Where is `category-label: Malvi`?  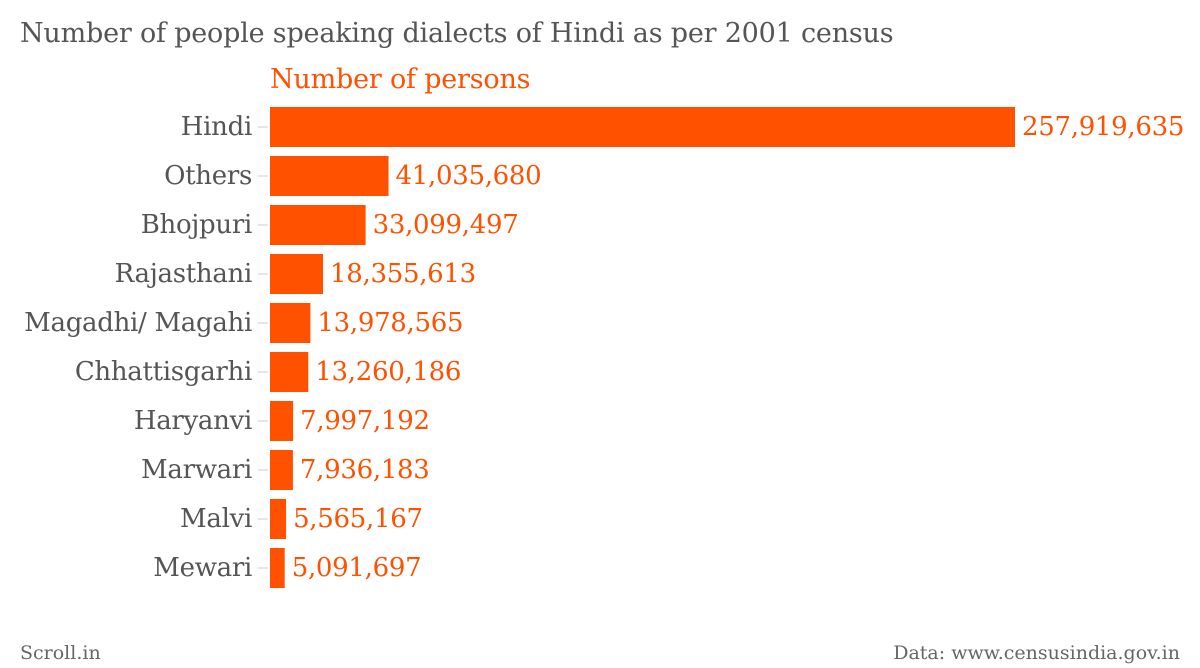
category-label: Malvi is located at coordinates (216, 519).